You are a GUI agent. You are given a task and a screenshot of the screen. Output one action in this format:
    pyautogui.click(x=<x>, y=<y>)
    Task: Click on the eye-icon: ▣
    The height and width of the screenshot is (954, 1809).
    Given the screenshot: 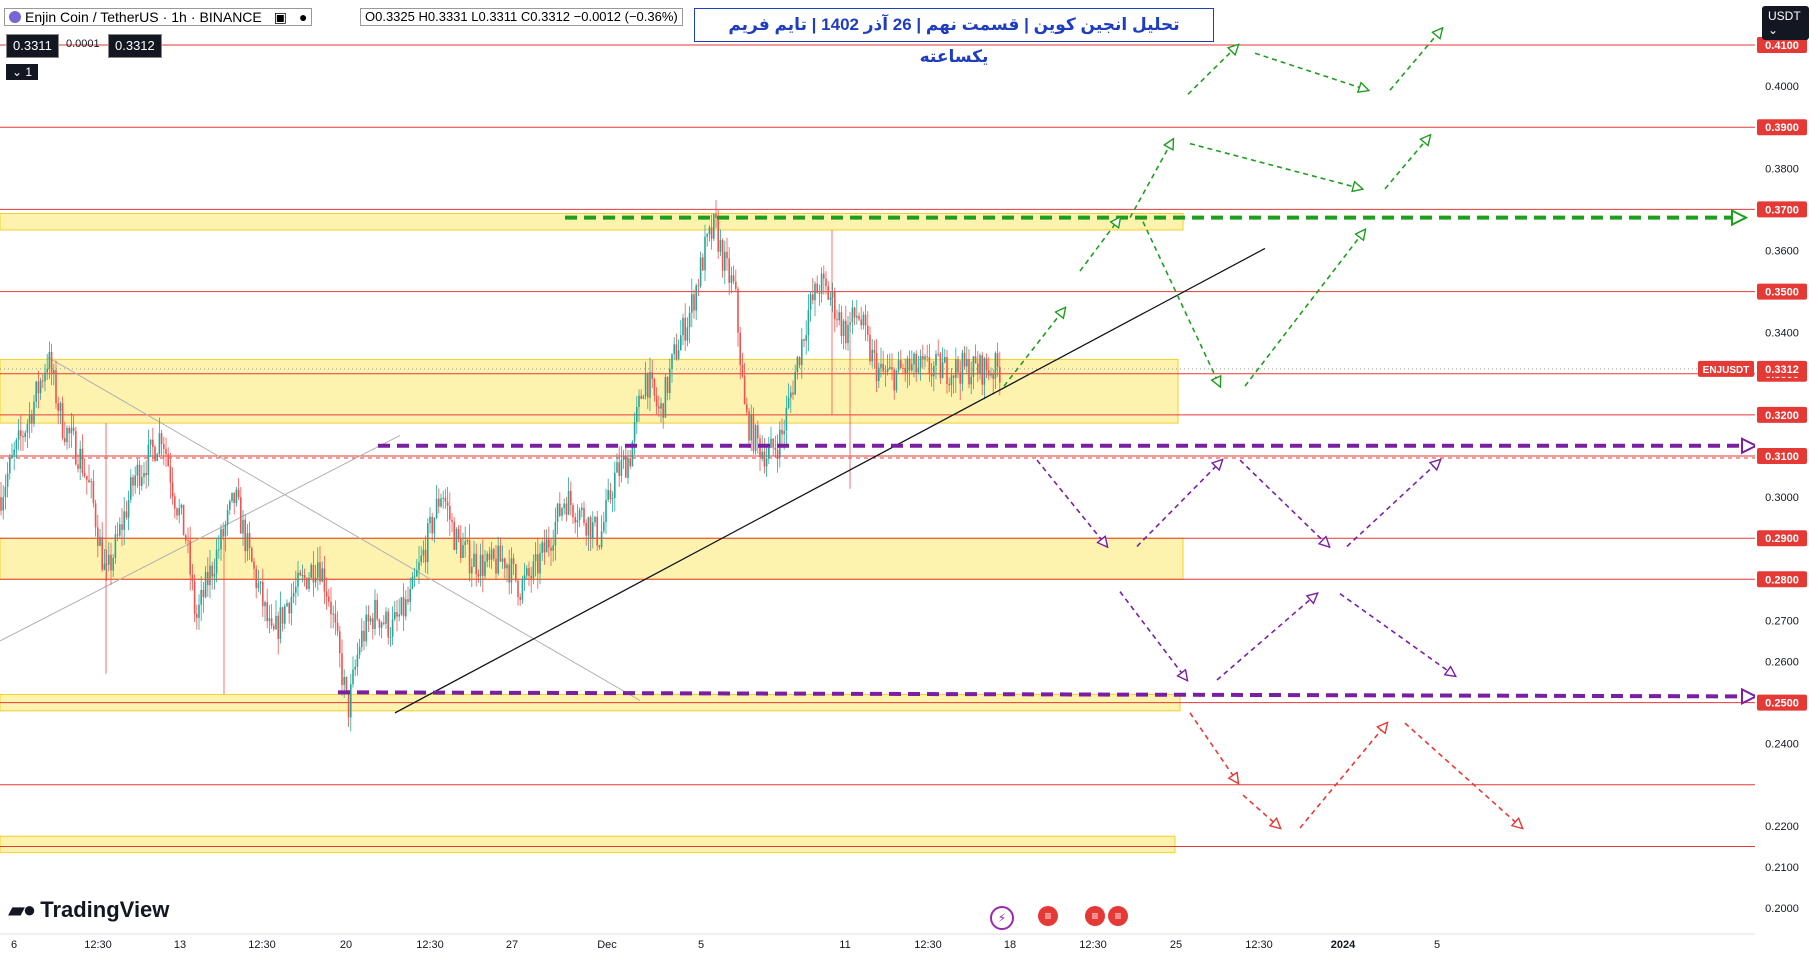 What is the action you would take?
    pyautogui.click(x=280, y=17)
    